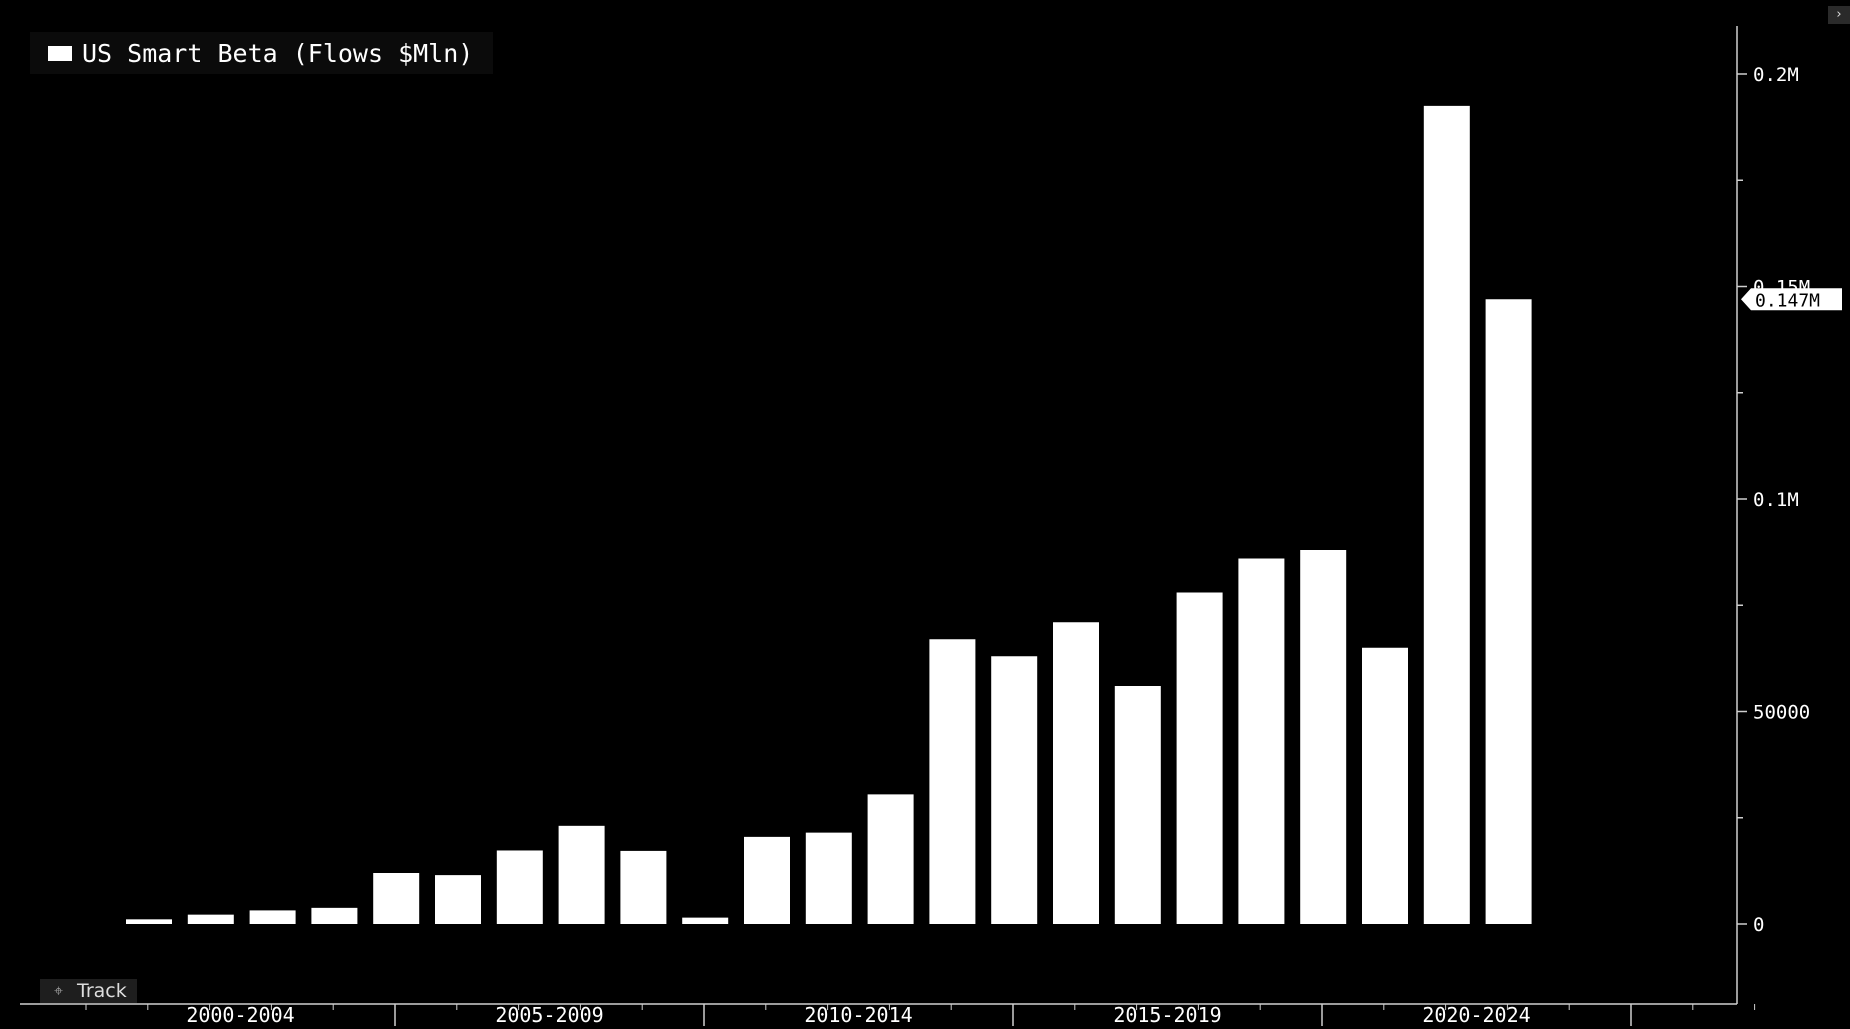  I want to click on expand-icon: ›, so click(1839, 15).